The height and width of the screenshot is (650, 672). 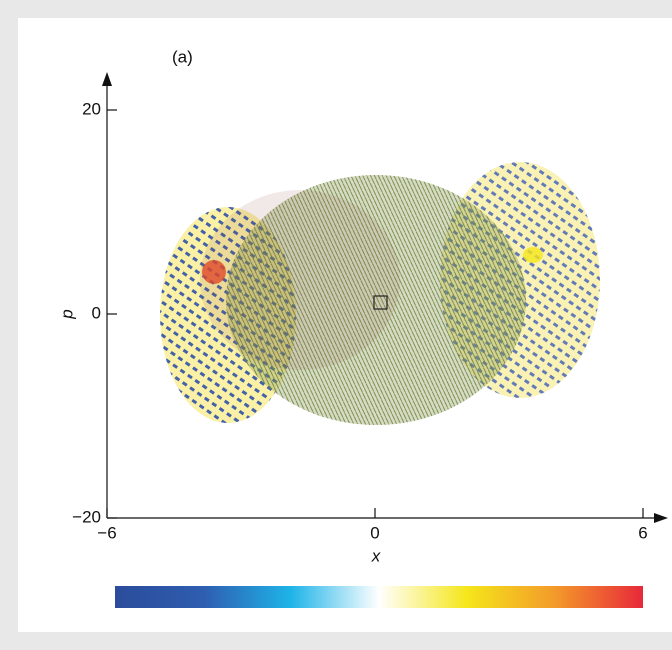 What do you see at coordinates (182, 56) in the screenshot?
I see `panel-label: (a)` at bounding box center [182, 56].